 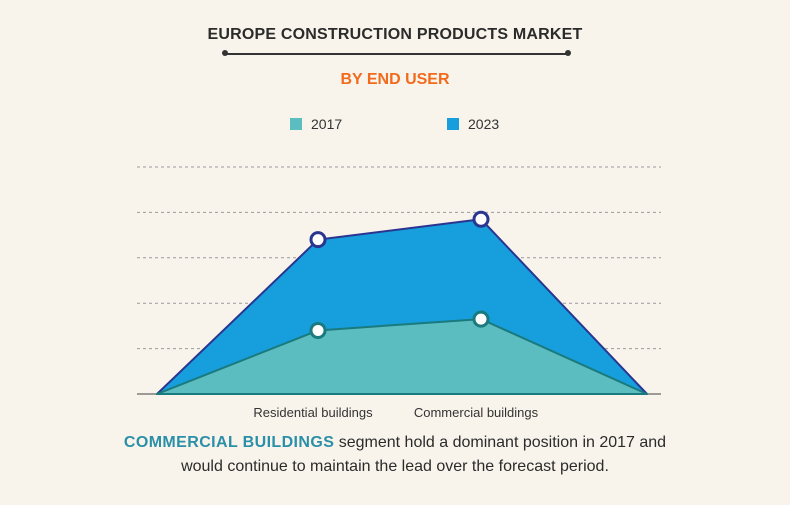 What do you see at coordinates (327, 124) in the screenshot?
I see `legend-label-2017: 2017` at bounding box center [327, 124].